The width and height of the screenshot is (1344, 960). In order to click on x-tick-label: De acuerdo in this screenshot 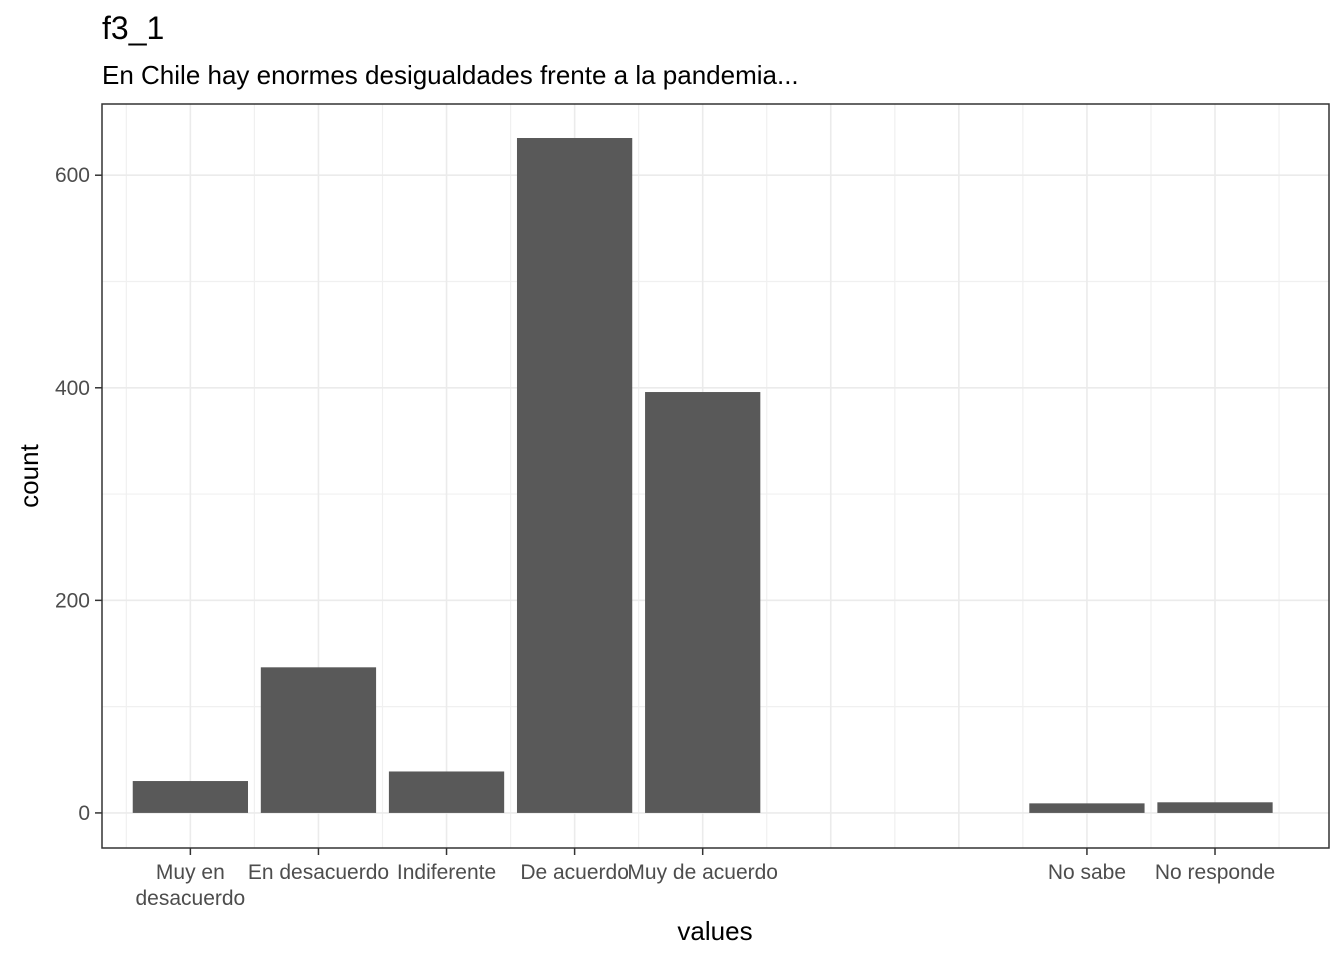, I will do `click(574, 872)`.